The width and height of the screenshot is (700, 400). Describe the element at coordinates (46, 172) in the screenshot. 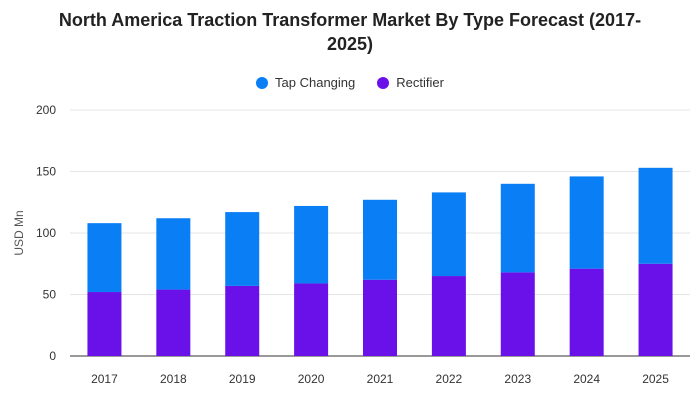

I see `y-tick-label-150: 150` at that location.